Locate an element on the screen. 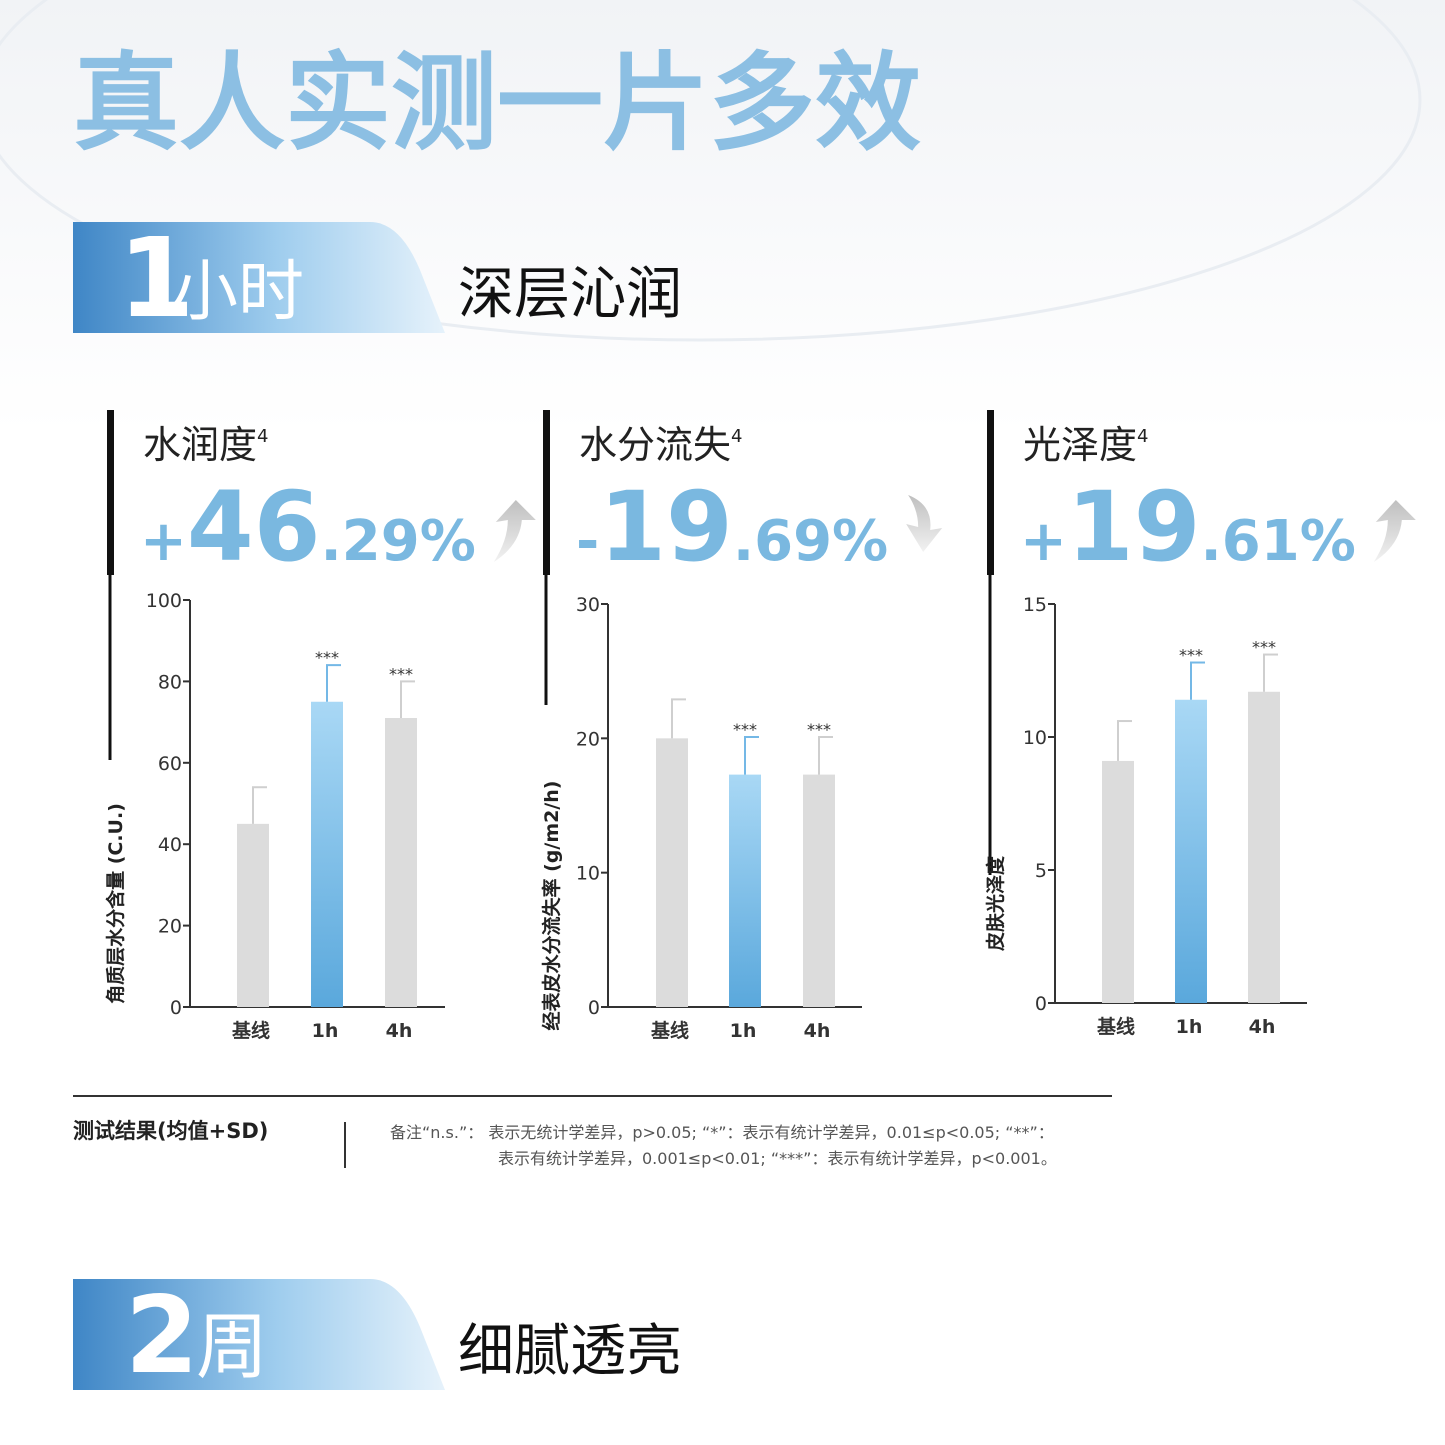  headline-part: .61% is located at coordinates (1278, 541).